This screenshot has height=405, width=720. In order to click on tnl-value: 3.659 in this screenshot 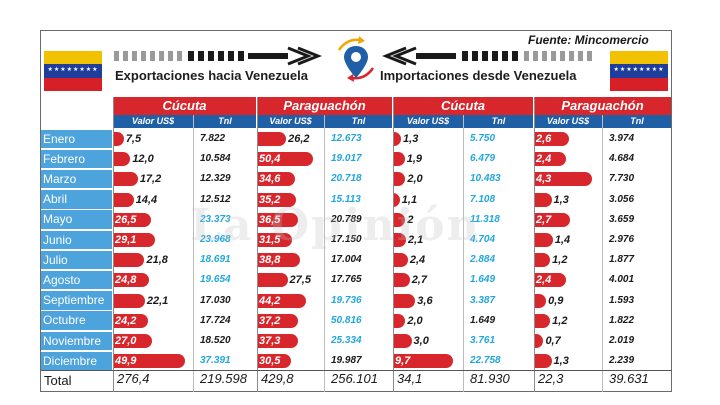, I will do `click(622, 219)`.